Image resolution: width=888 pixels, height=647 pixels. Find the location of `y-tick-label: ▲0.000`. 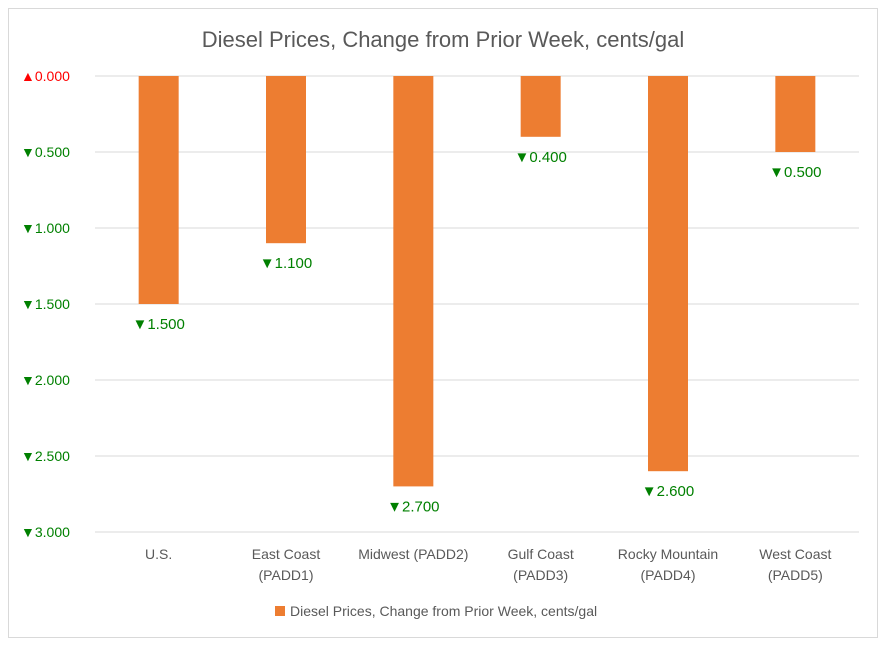

y-tick-label: ▲0.000 is located at coordinates (45, 76).